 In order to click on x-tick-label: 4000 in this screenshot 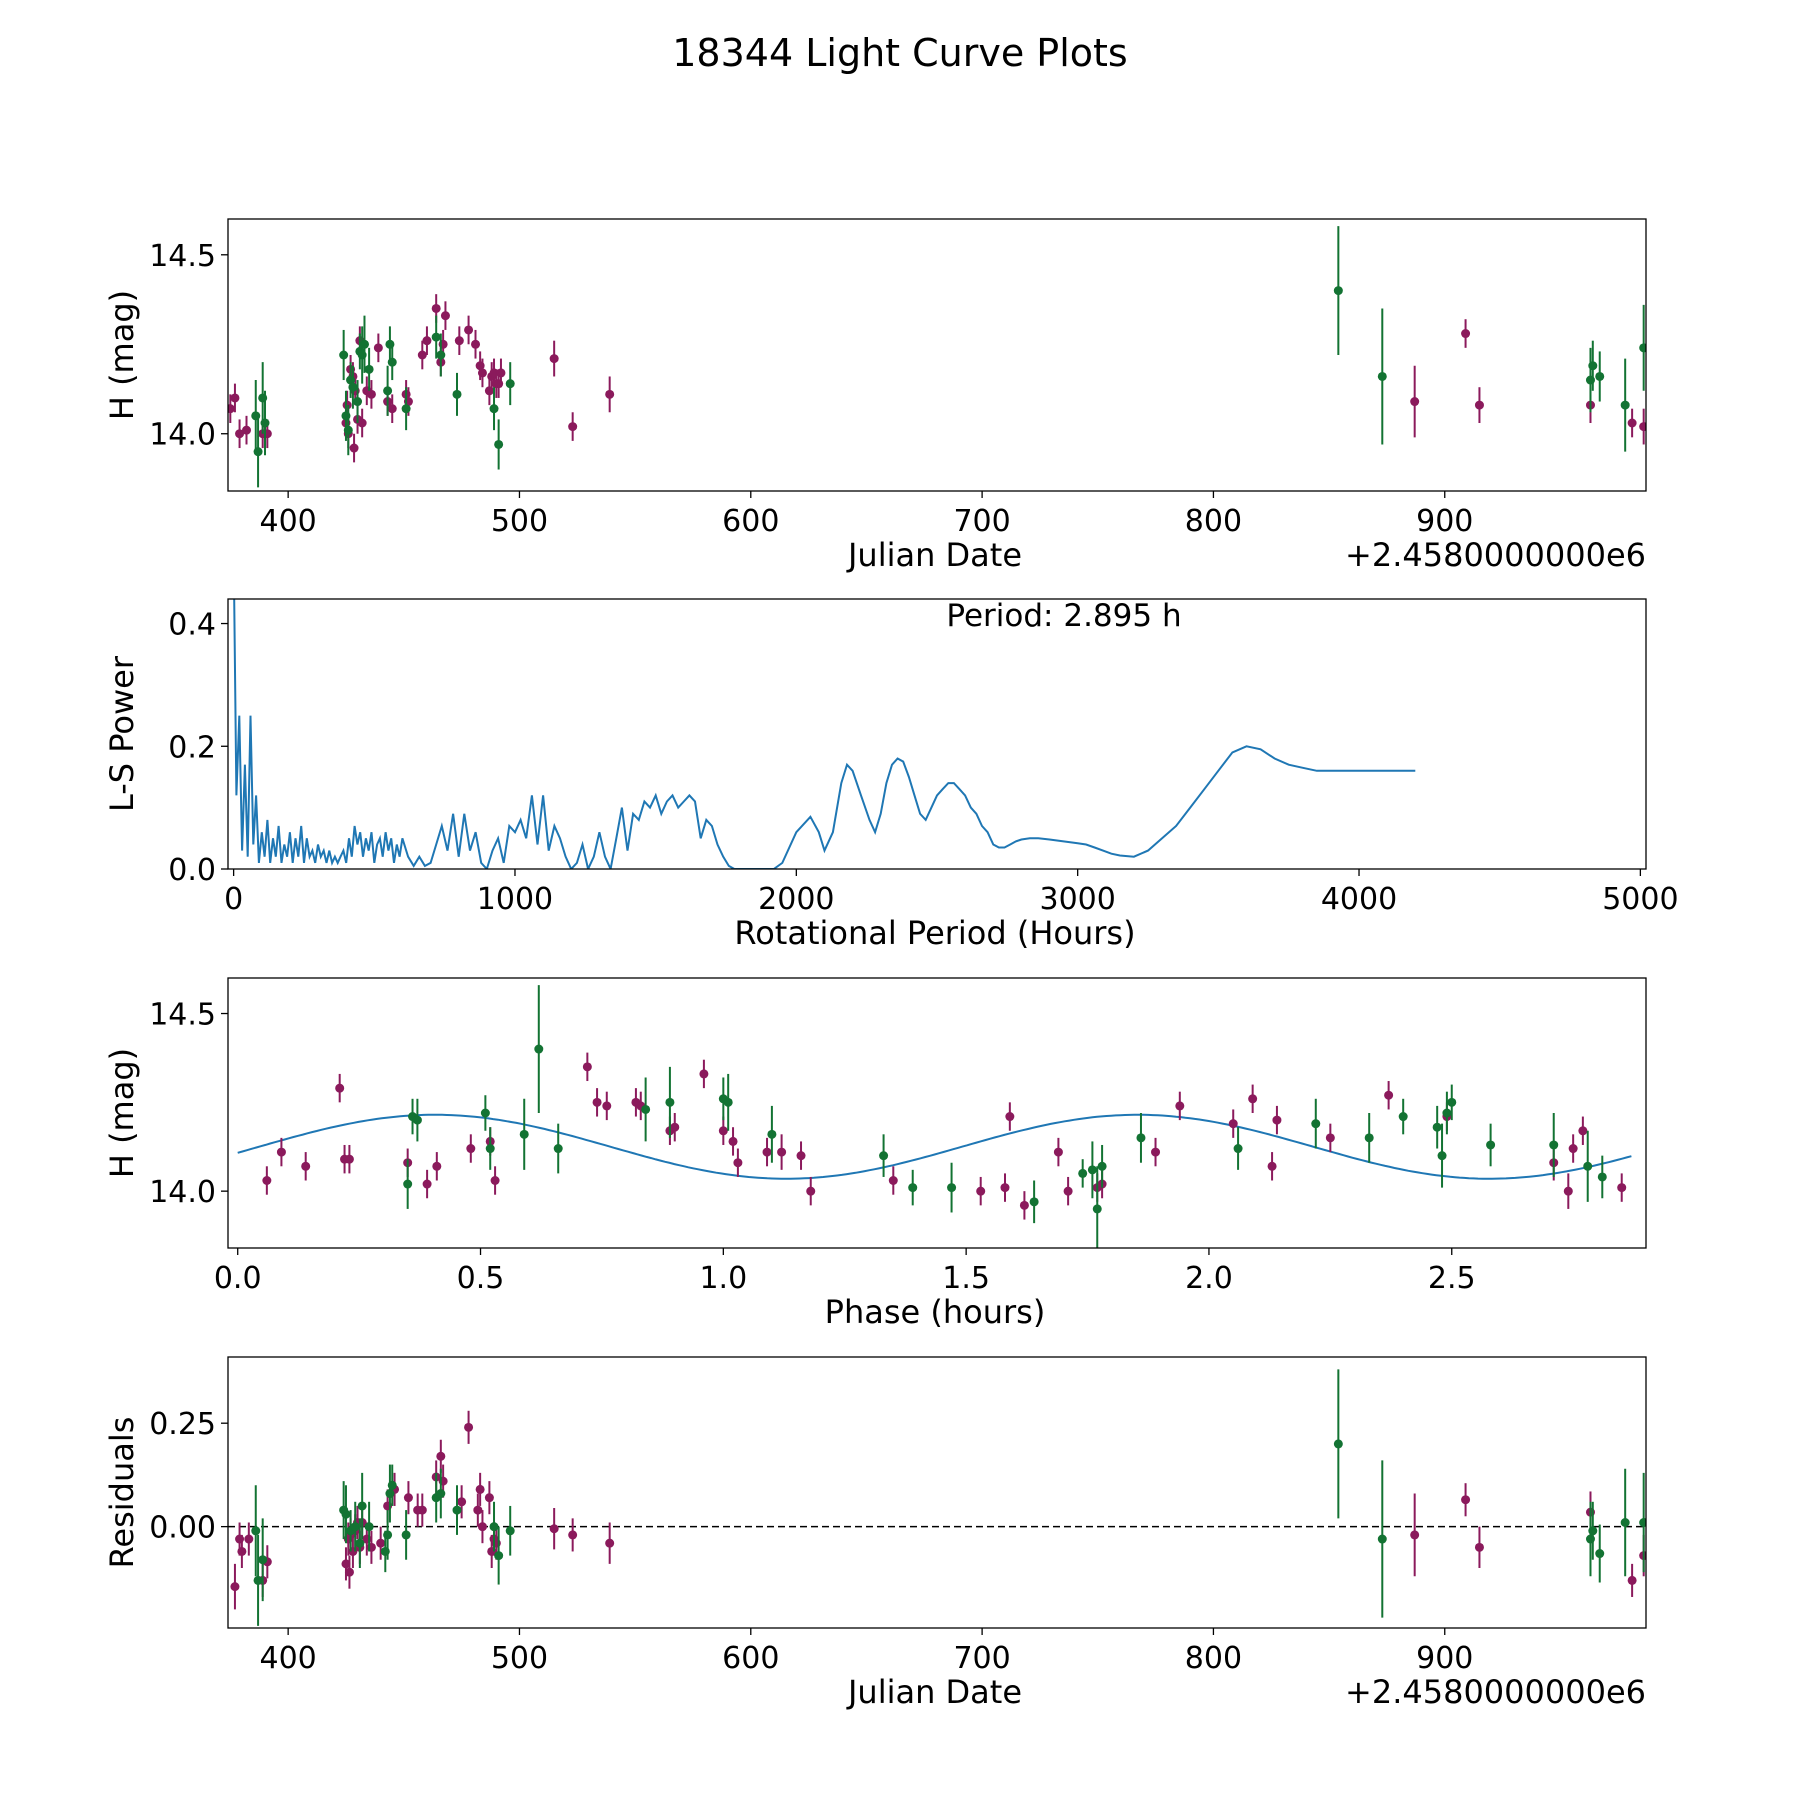, I will do `click(1359, 899)`.